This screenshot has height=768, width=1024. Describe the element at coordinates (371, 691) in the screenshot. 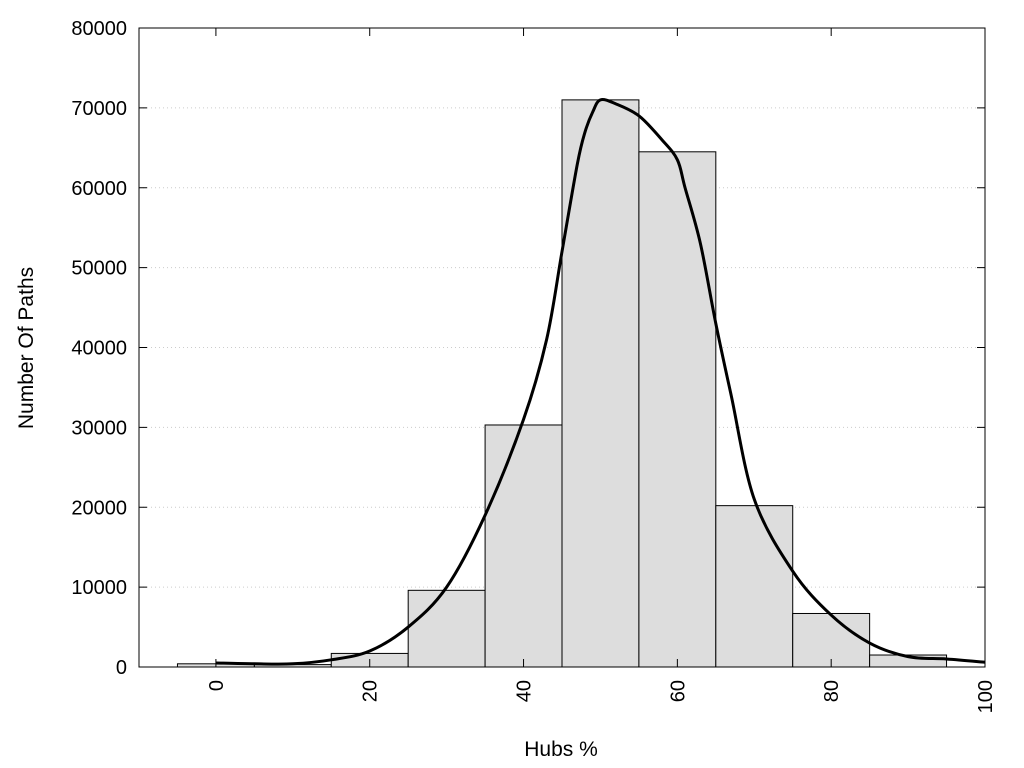

I see `x-tick-label: 20` at that location.